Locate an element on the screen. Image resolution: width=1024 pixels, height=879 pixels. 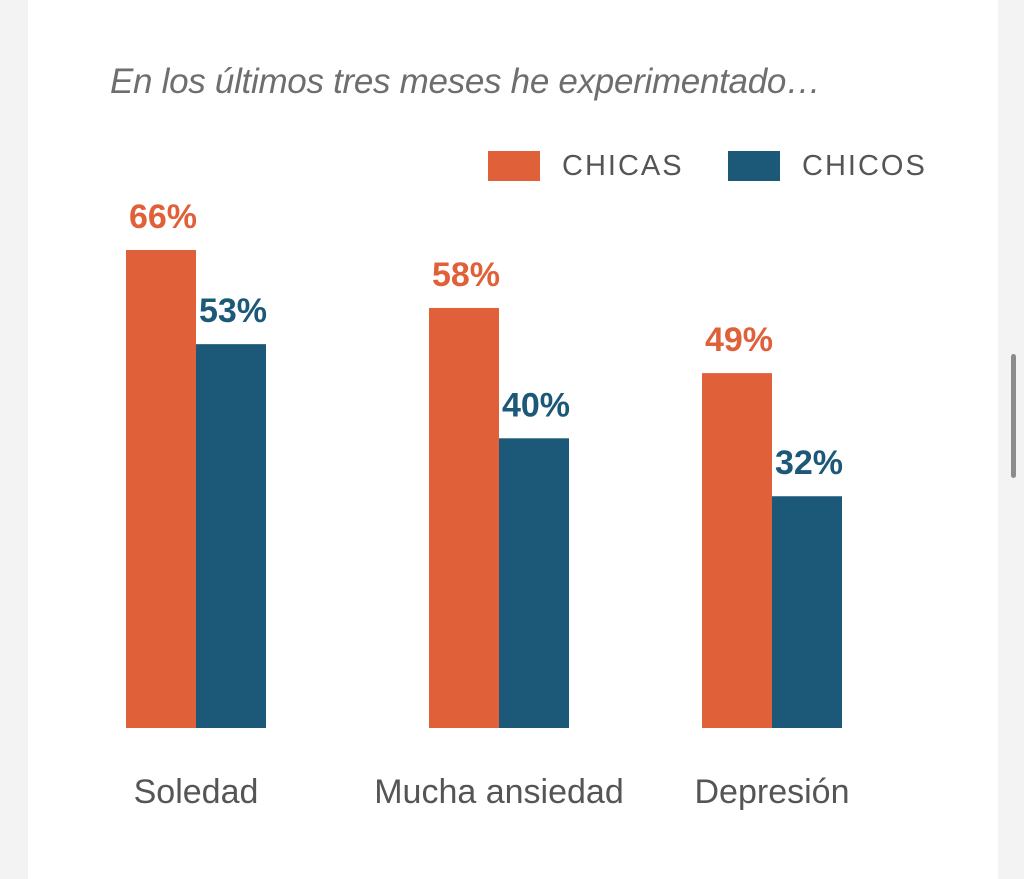
legend-swatch-chicos is located at coordinates (754, 166).